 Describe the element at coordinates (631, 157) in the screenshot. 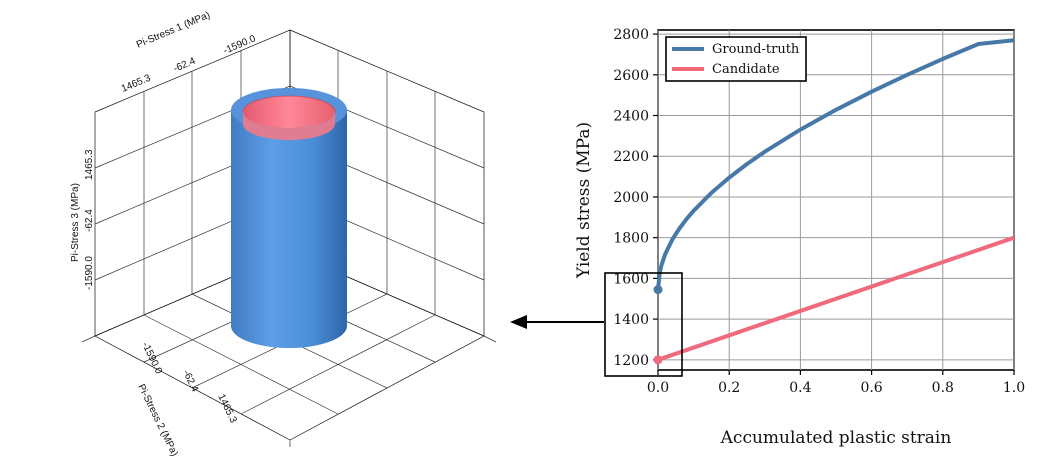

I see `y-tick-label: 2200` at that location.